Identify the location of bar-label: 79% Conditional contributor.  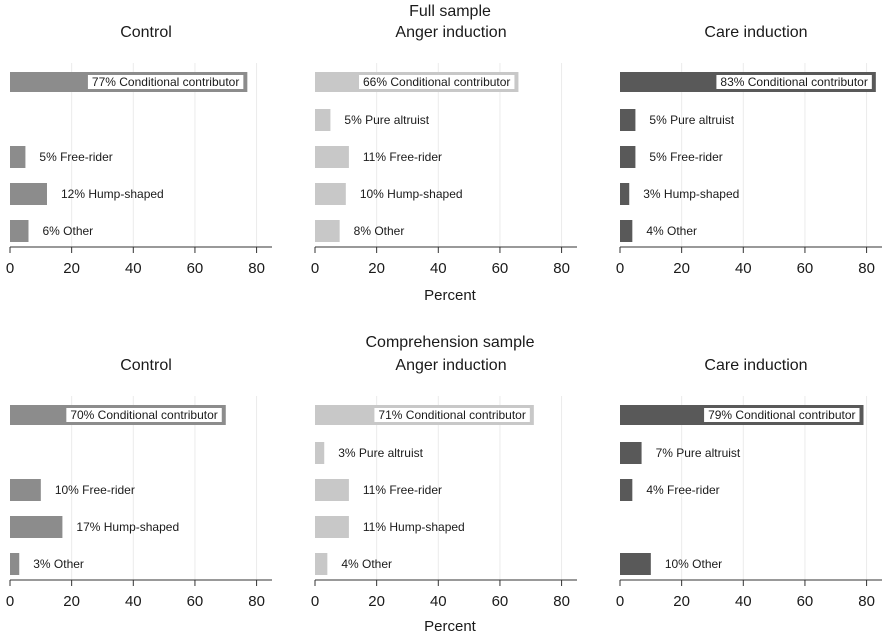
(781, 415).